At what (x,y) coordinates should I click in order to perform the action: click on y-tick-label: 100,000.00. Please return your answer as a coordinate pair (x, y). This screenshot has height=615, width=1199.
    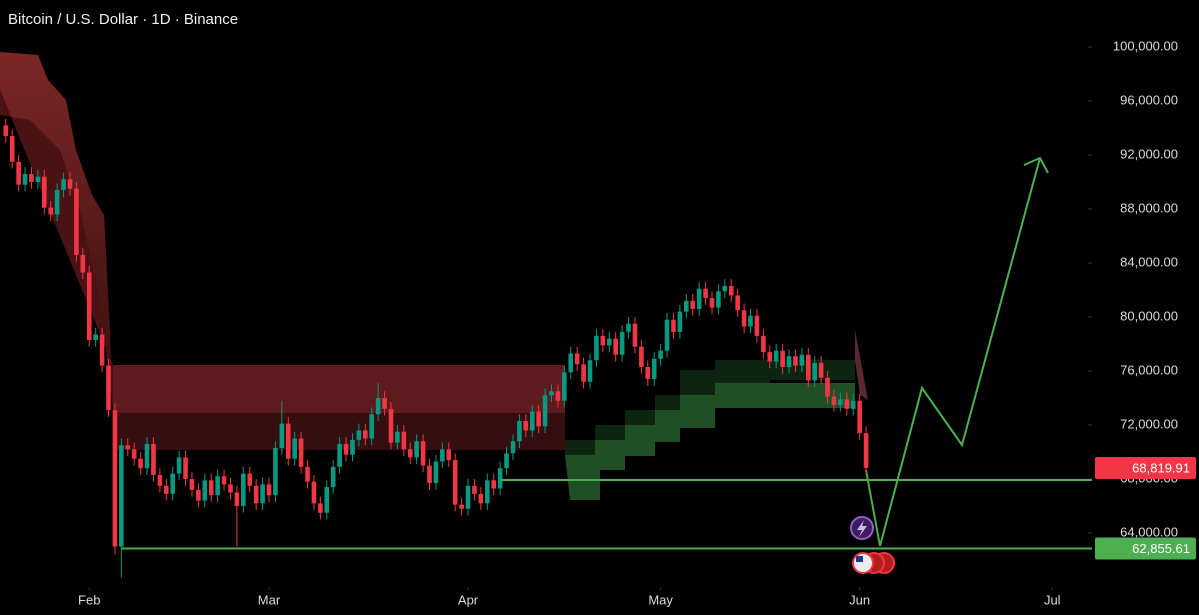
    Looking at the image, I should click on (1145, 45).